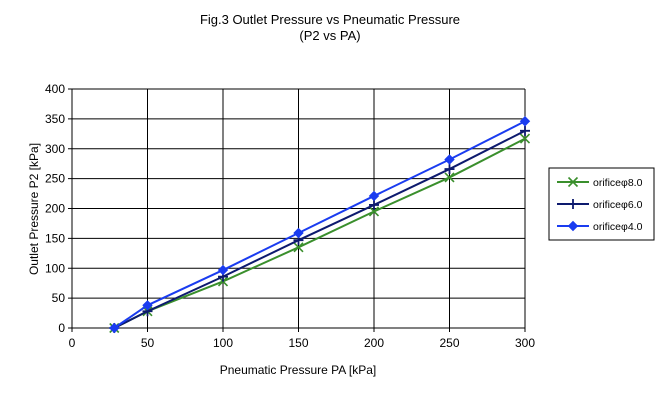 Image resolution: width=658 pixels, height=405 pixels. Describe the element at coordinates (55, 209) in the screenshot. I see `y-tick-label: 200` at that location.